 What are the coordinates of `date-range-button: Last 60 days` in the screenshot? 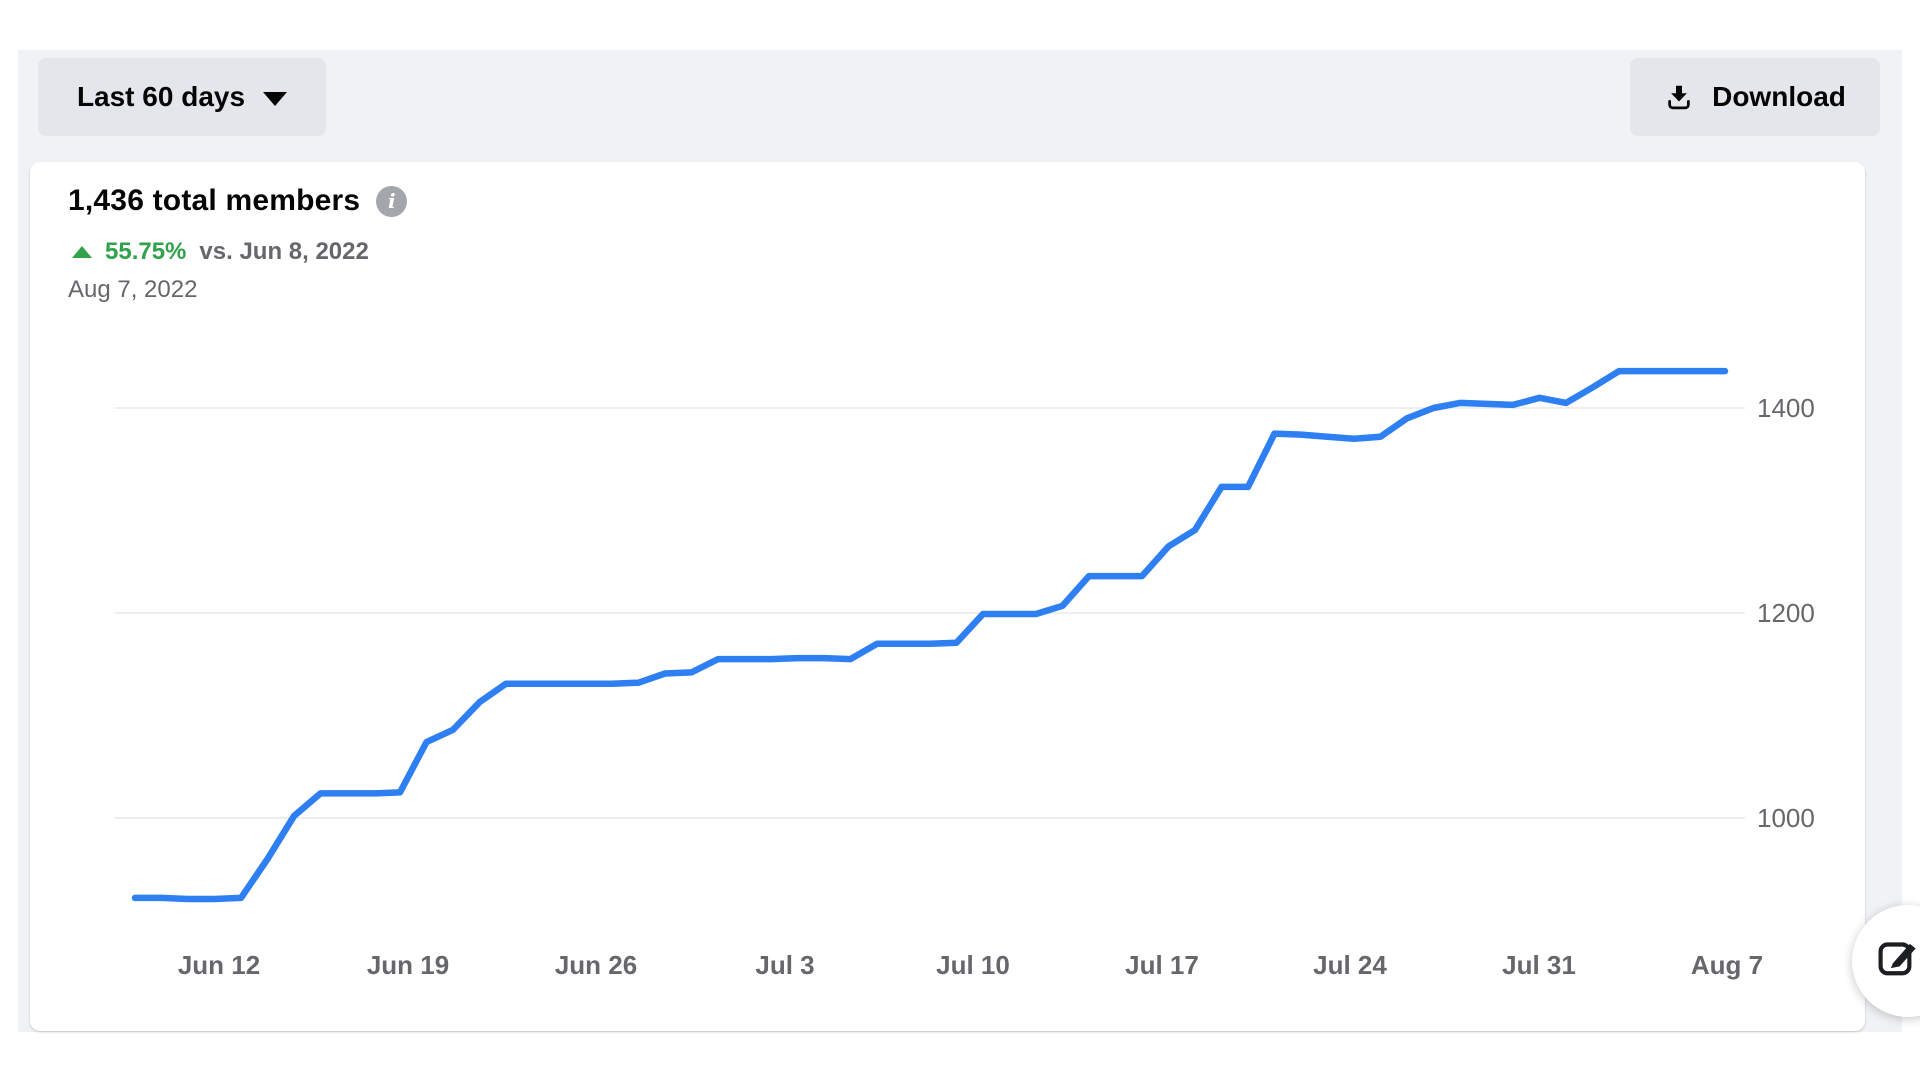 It's located at (182, 97).